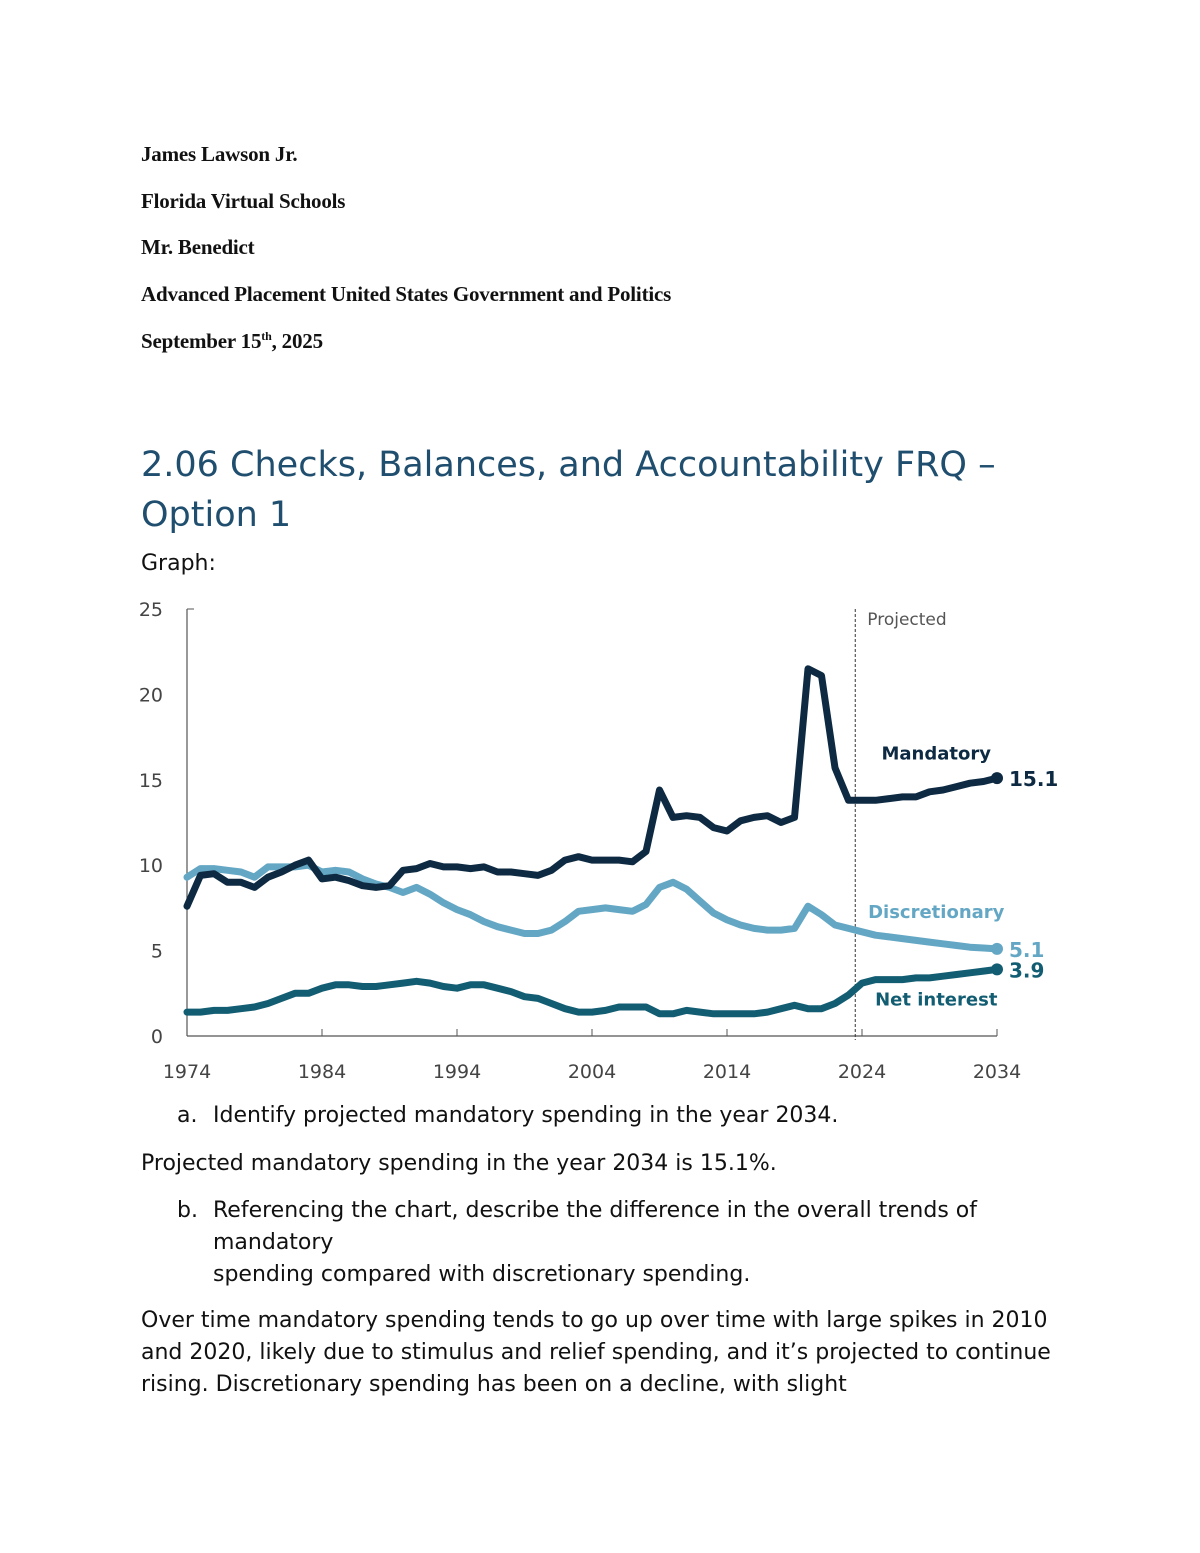  I want to click on date-superscript: th, so click(266, 336).